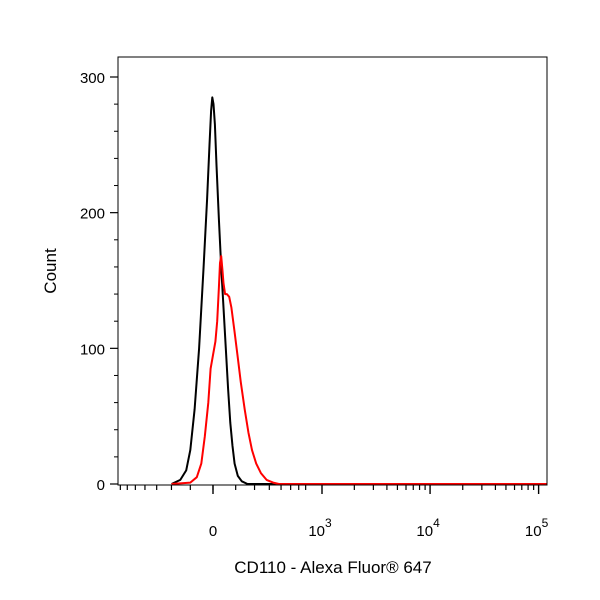 Image resolution: width=600 pixels, height=600 pixels. Describe the element at coordinates (213, 531) in the screenshot. I see `x-tick-label: 0` at that location.